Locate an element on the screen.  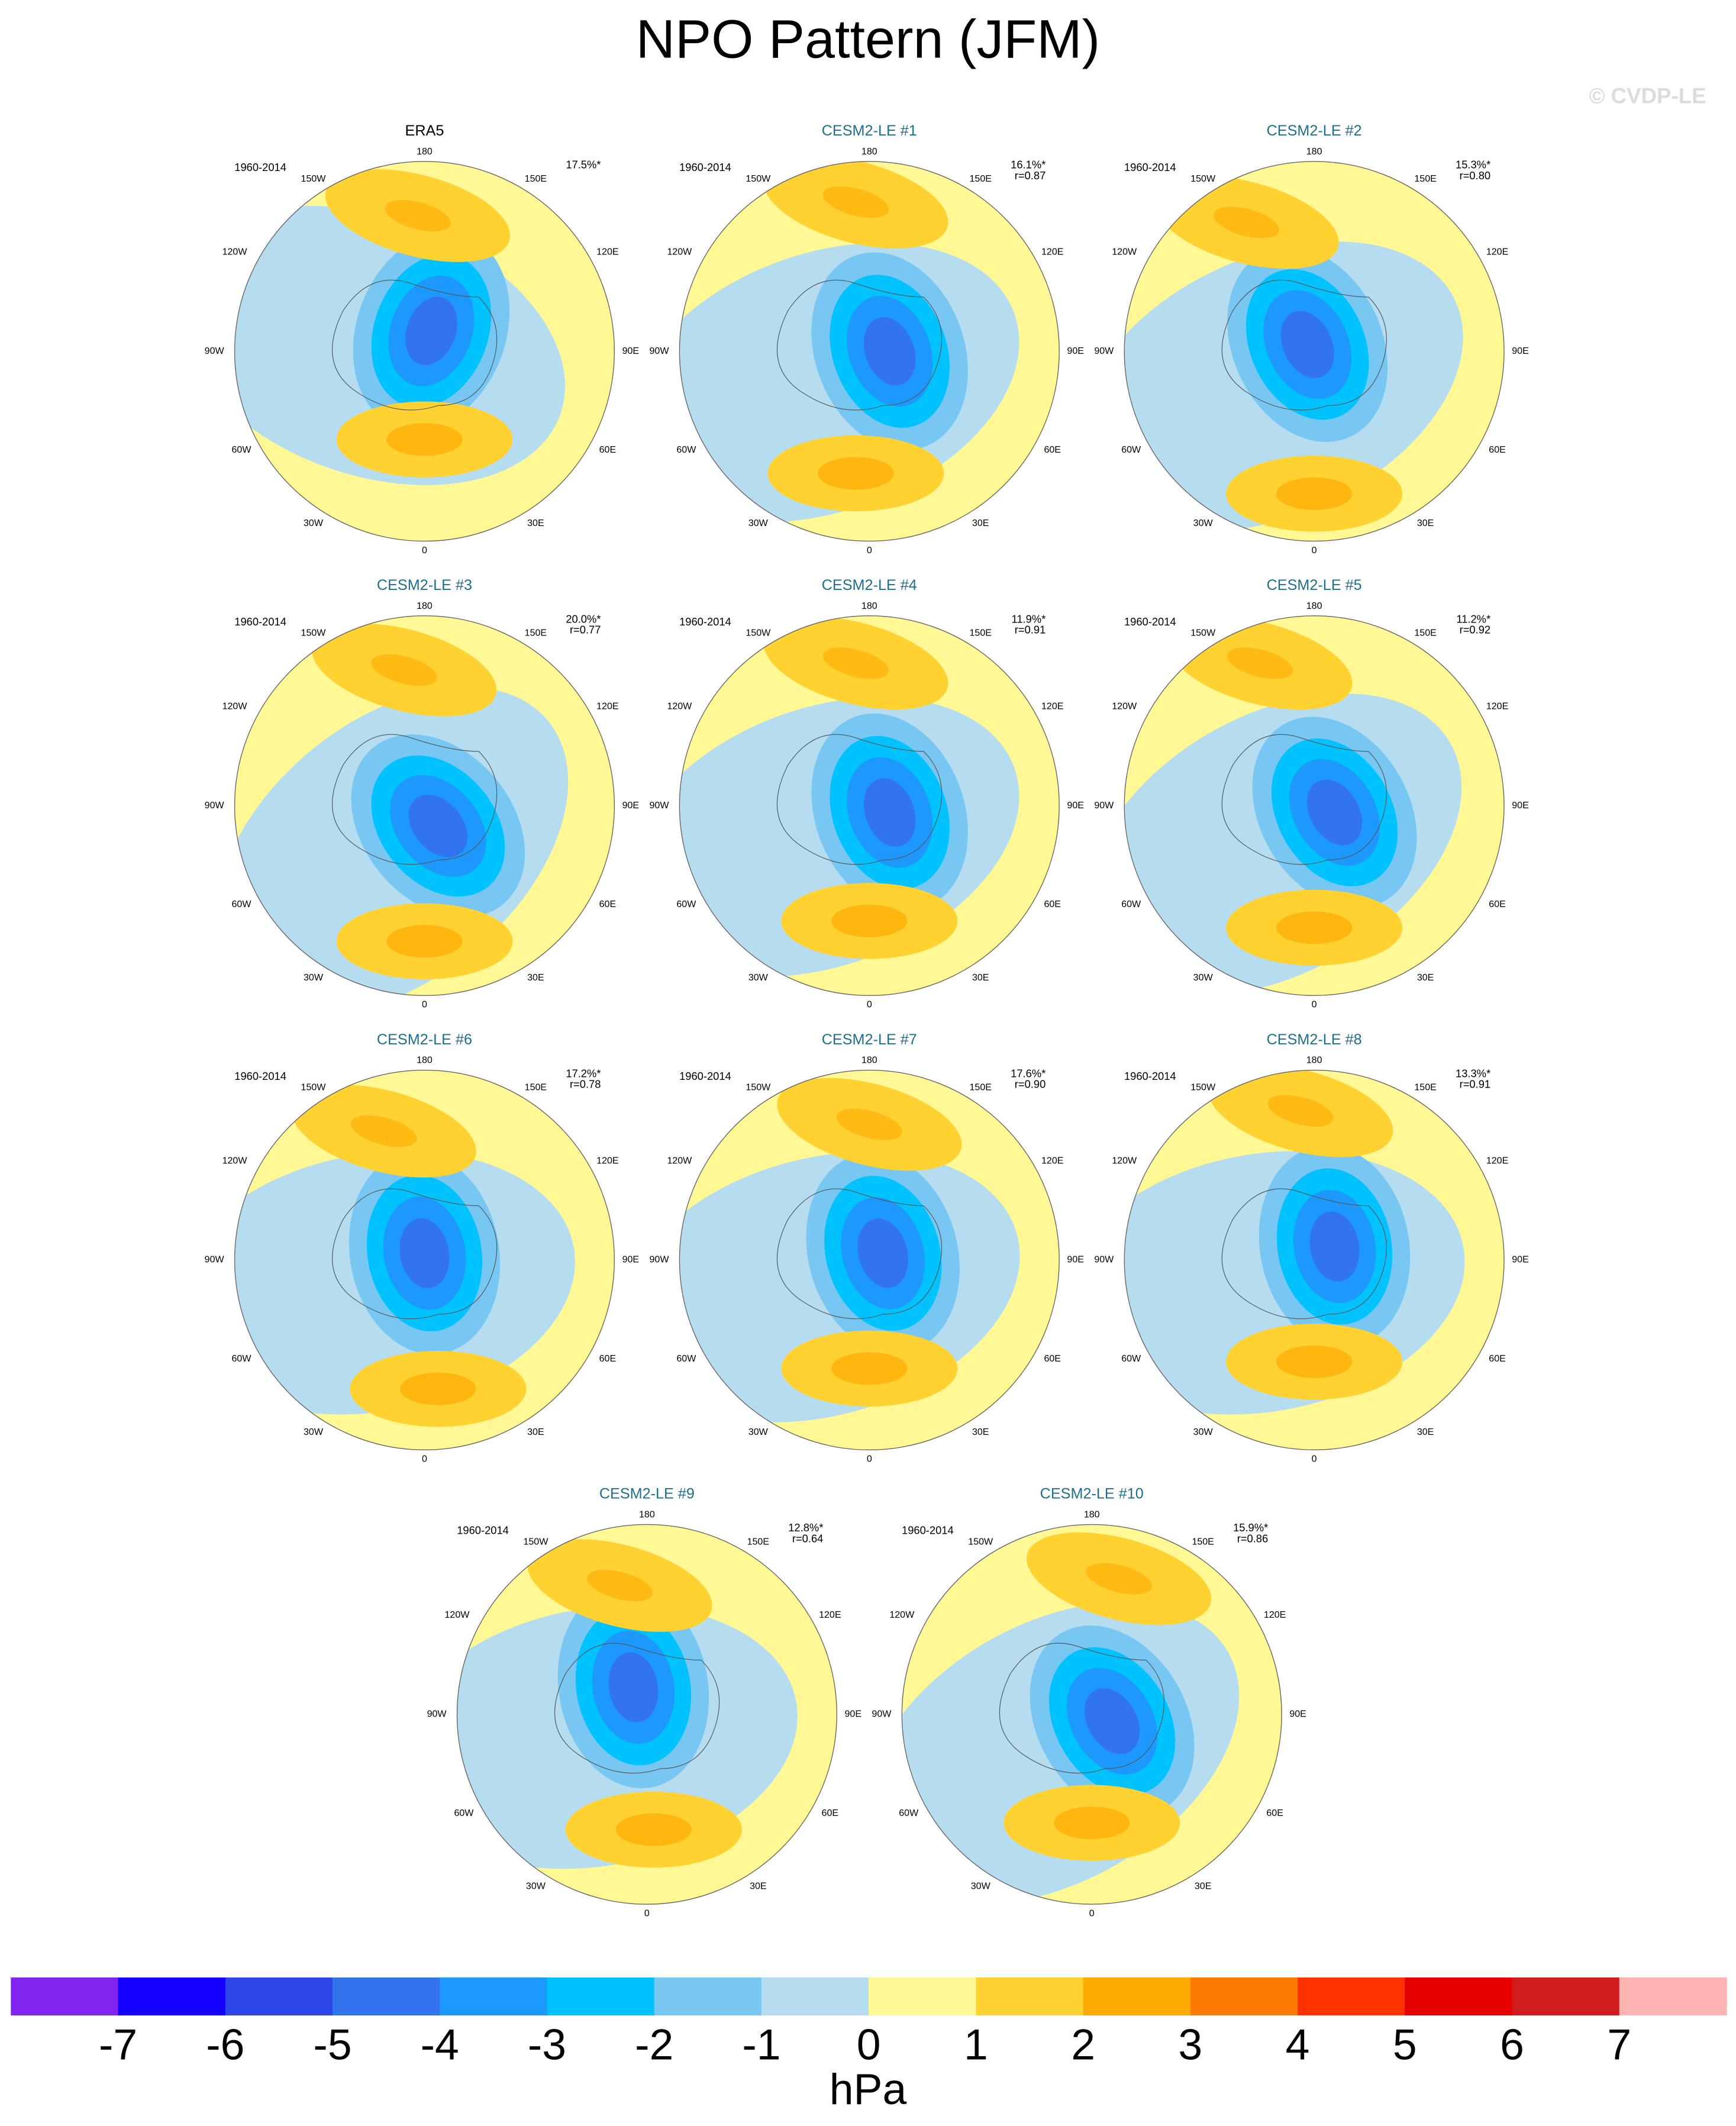
panel-title: CESM2-LE #9 is located at coordinates (647, 1494).